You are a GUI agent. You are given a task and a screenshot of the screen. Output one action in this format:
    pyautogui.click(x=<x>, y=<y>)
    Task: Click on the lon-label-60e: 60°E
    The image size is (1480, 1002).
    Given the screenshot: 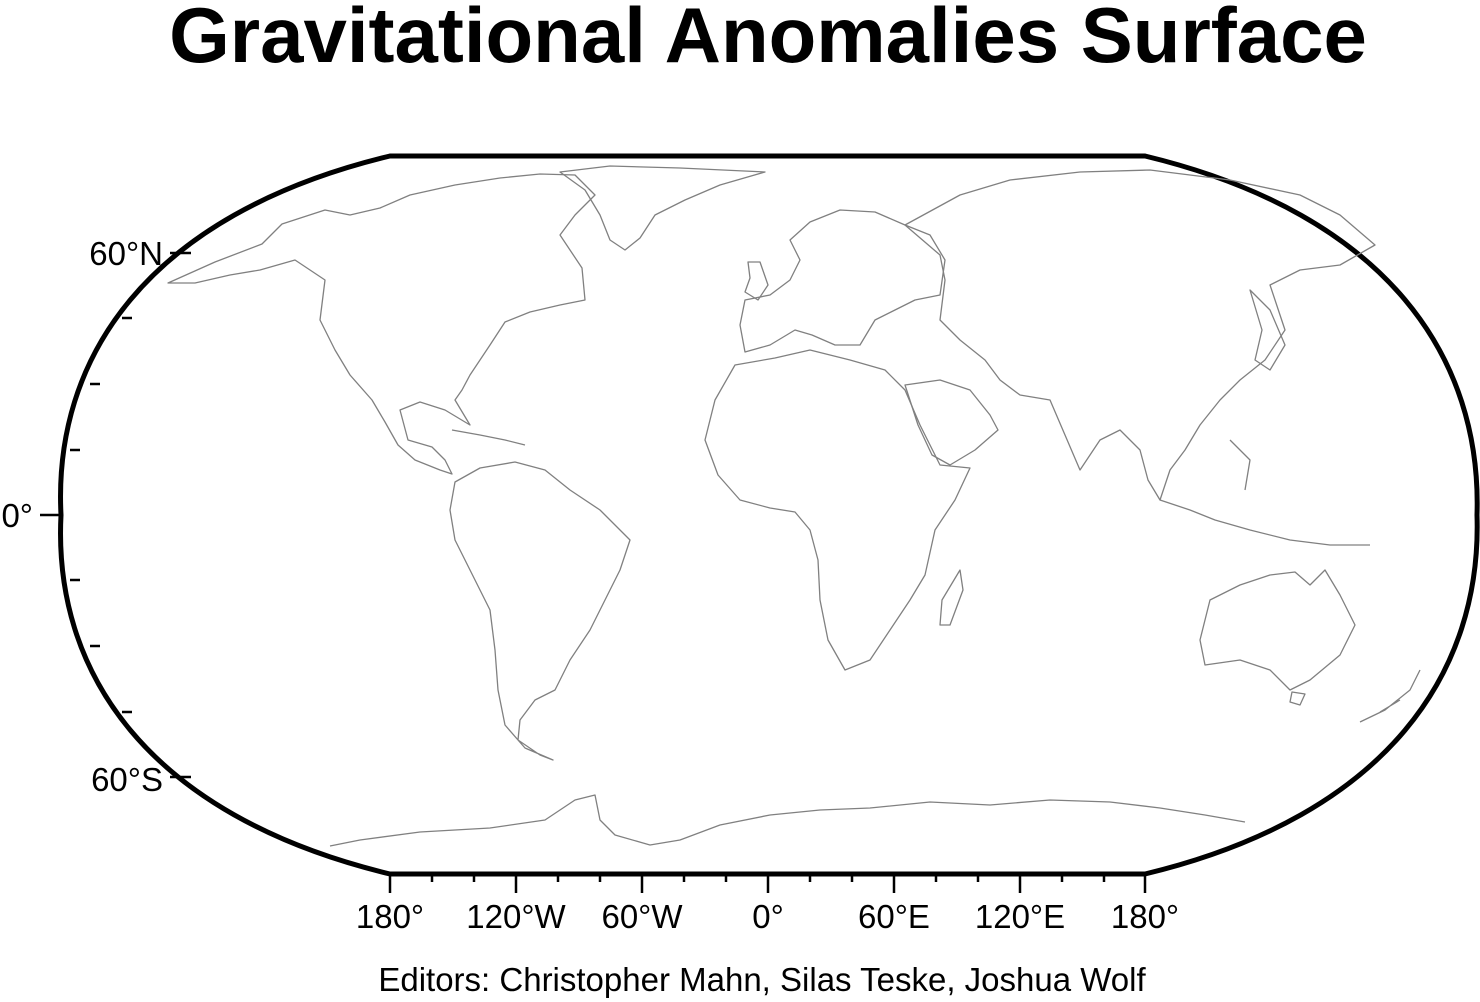 What is the action you would take?
    pyautogui.click(x=894, y=916)
    